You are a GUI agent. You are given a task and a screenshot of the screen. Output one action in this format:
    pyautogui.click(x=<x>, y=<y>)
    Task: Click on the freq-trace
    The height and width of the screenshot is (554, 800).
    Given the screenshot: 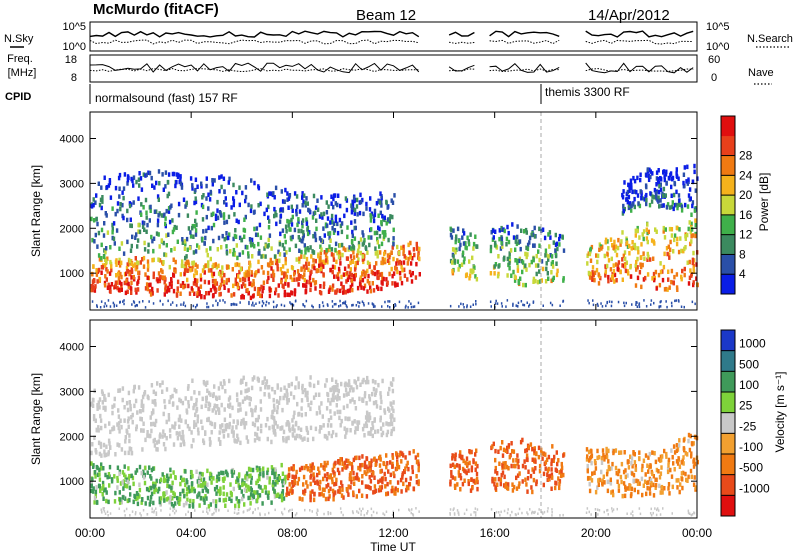 What is the action you would take?
    pyautogui.click(x=524, y=68)
    